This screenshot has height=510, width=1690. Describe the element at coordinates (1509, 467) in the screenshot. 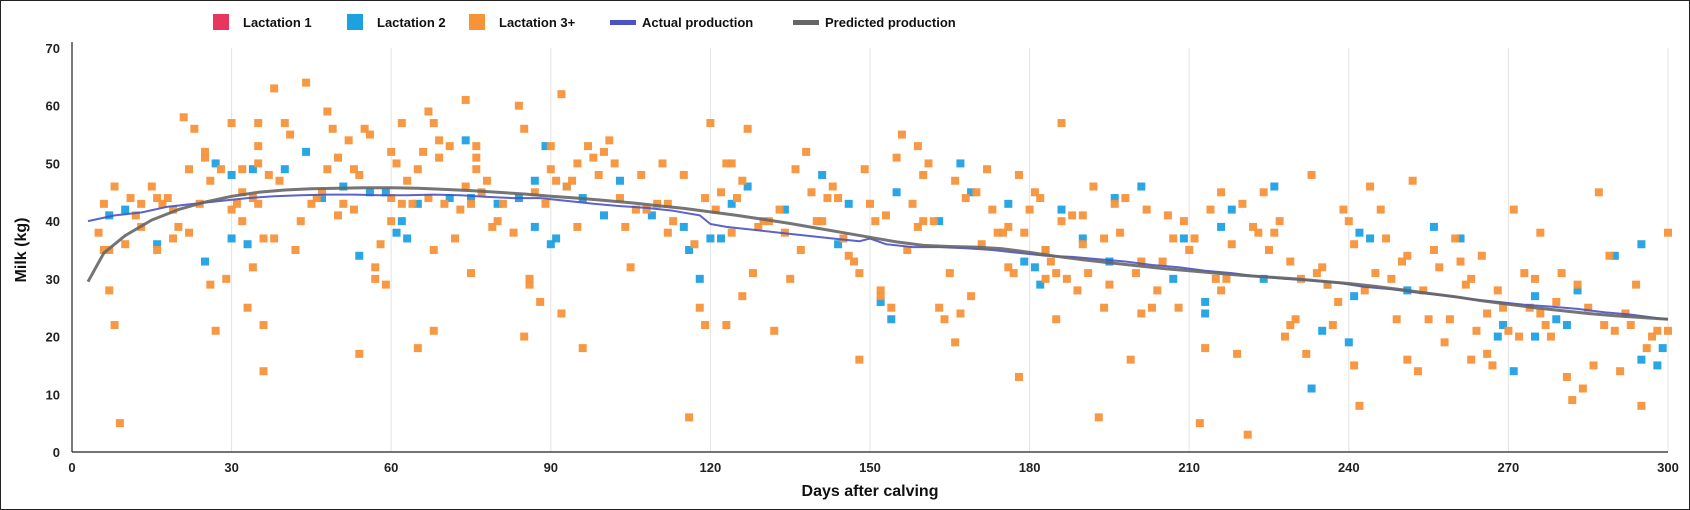

I see `x-tick-label: 270` at that location.